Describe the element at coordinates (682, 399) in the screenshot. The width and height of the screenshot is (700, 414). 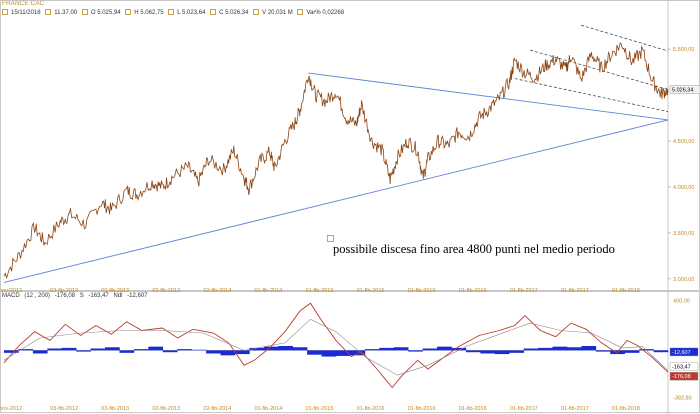
I see `macd-y-tick-label: -382,80` at that location.